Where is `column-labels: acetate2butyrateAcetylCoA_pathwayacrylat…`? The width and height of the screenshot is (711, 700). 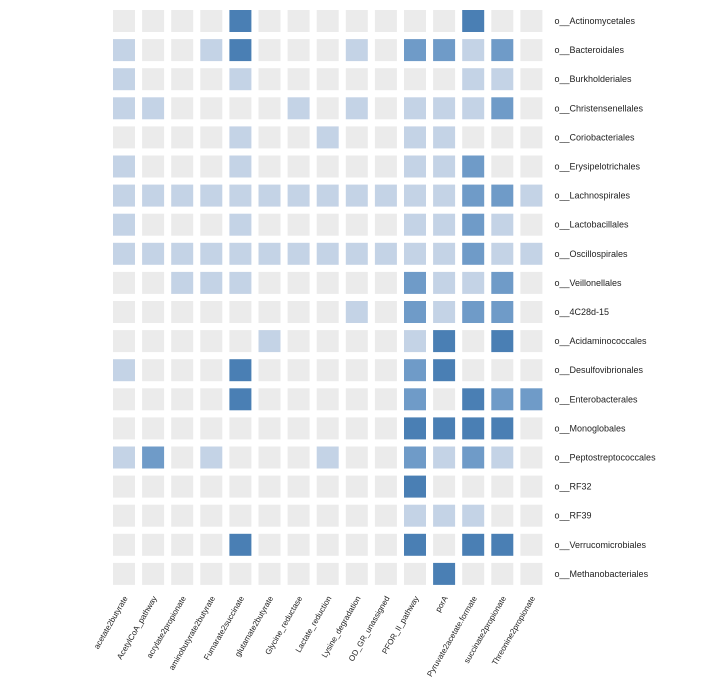 column-labels: acetate2butyrateAcetylCoA_pathwayacrylat… is located at coordinates (314, 636).